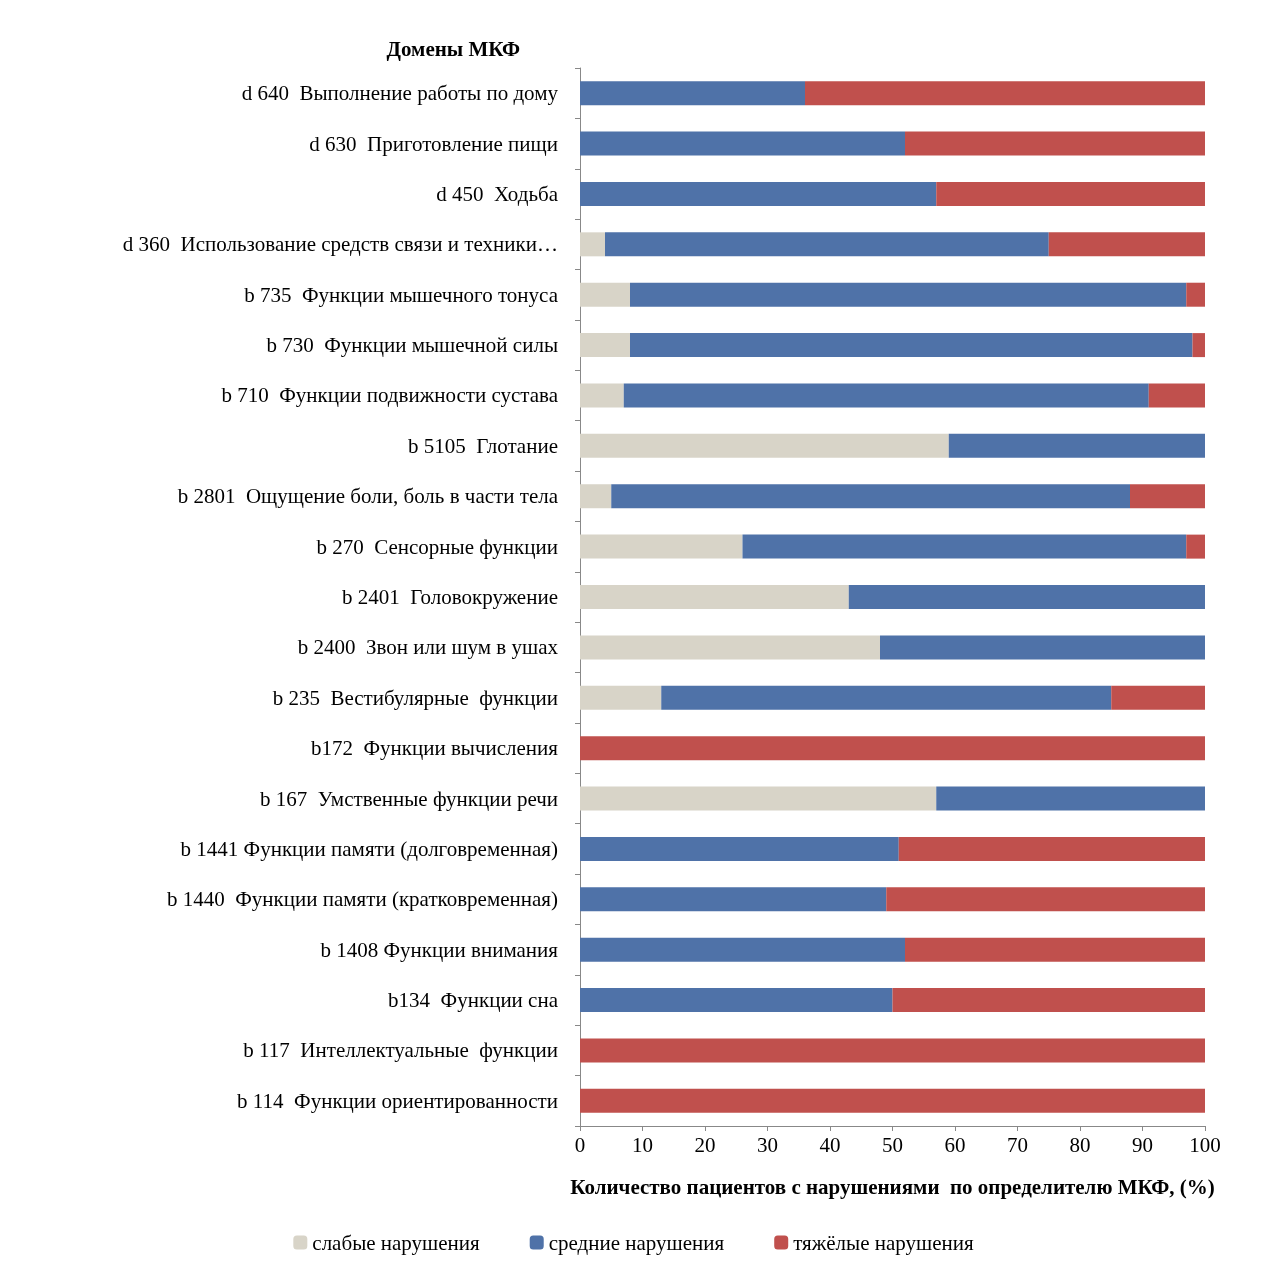  Describe the element at coordinates (433, 143) in the screenshot. I see `y-tick-label: d 630 Приготовление пищи` at that location.